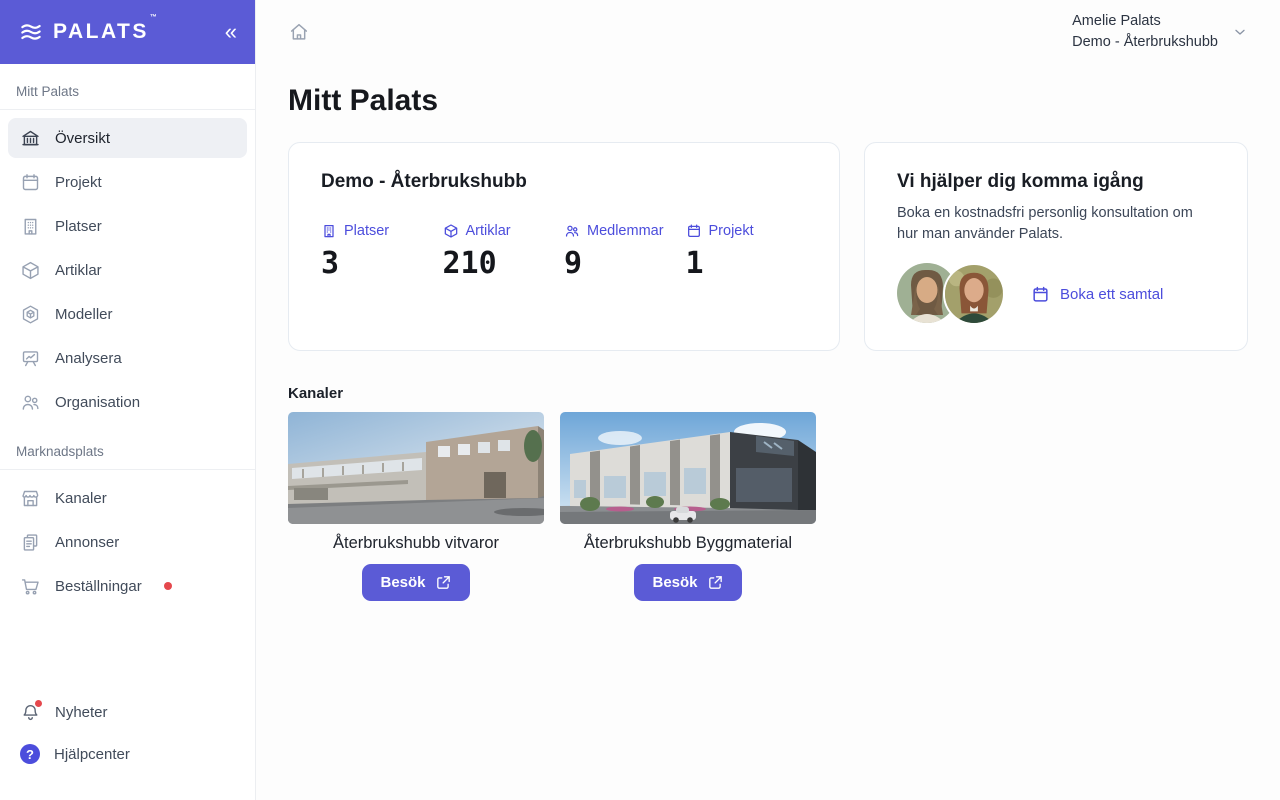 The width and height of the screenshot is (1280, 800). Describe the element at coordinates (30, 586) in the screenshot. I see `cart-icon` at that location.